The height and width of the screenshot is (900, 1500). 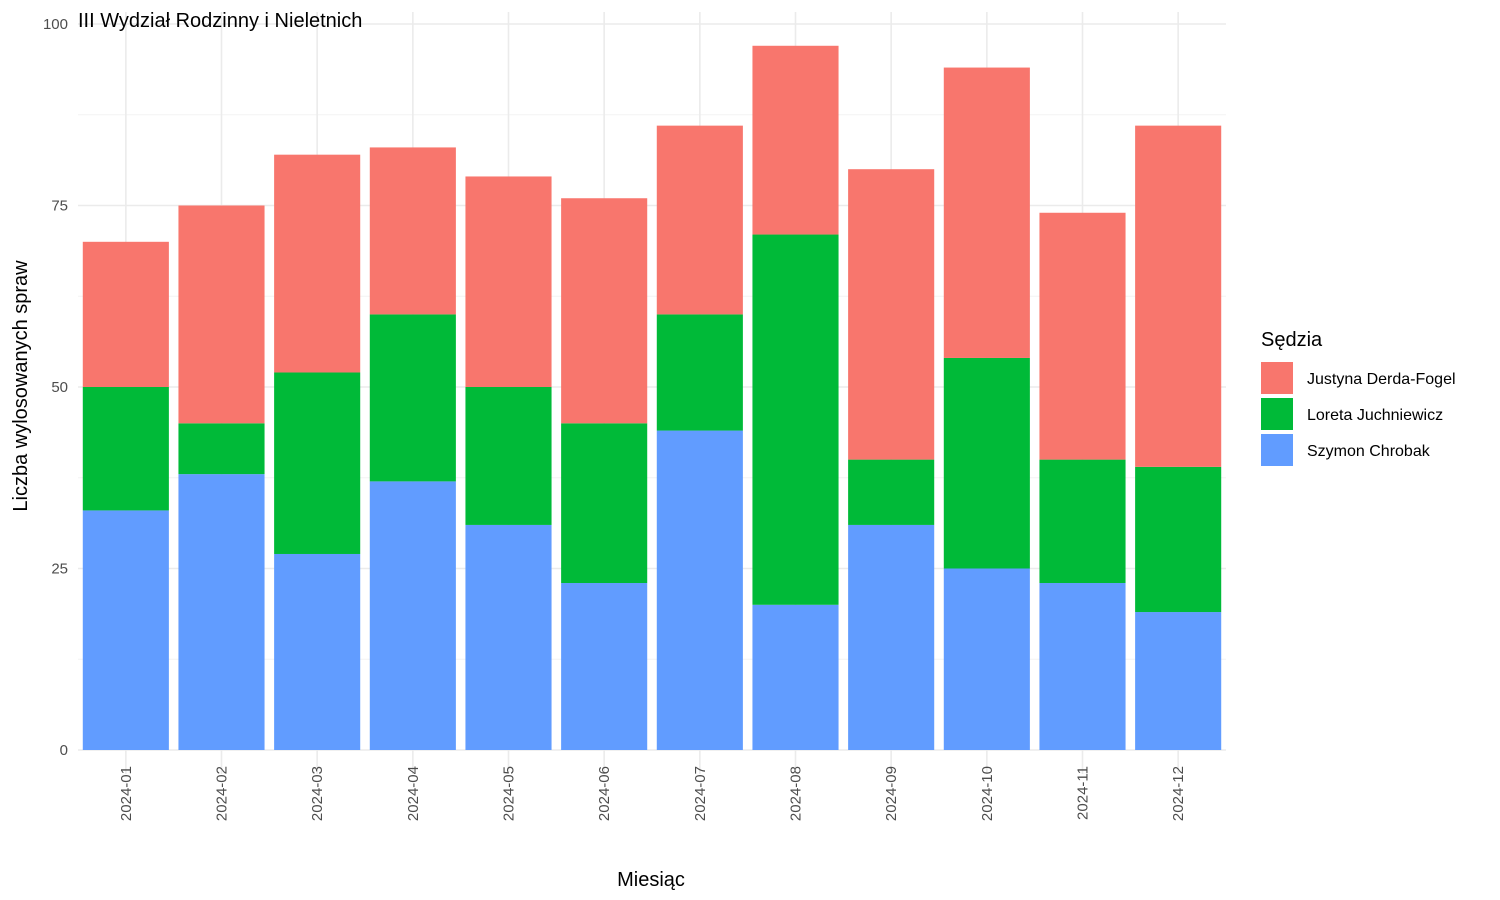 I want to click on x-tick-label: 2024-08, so click(x=796, y=793).